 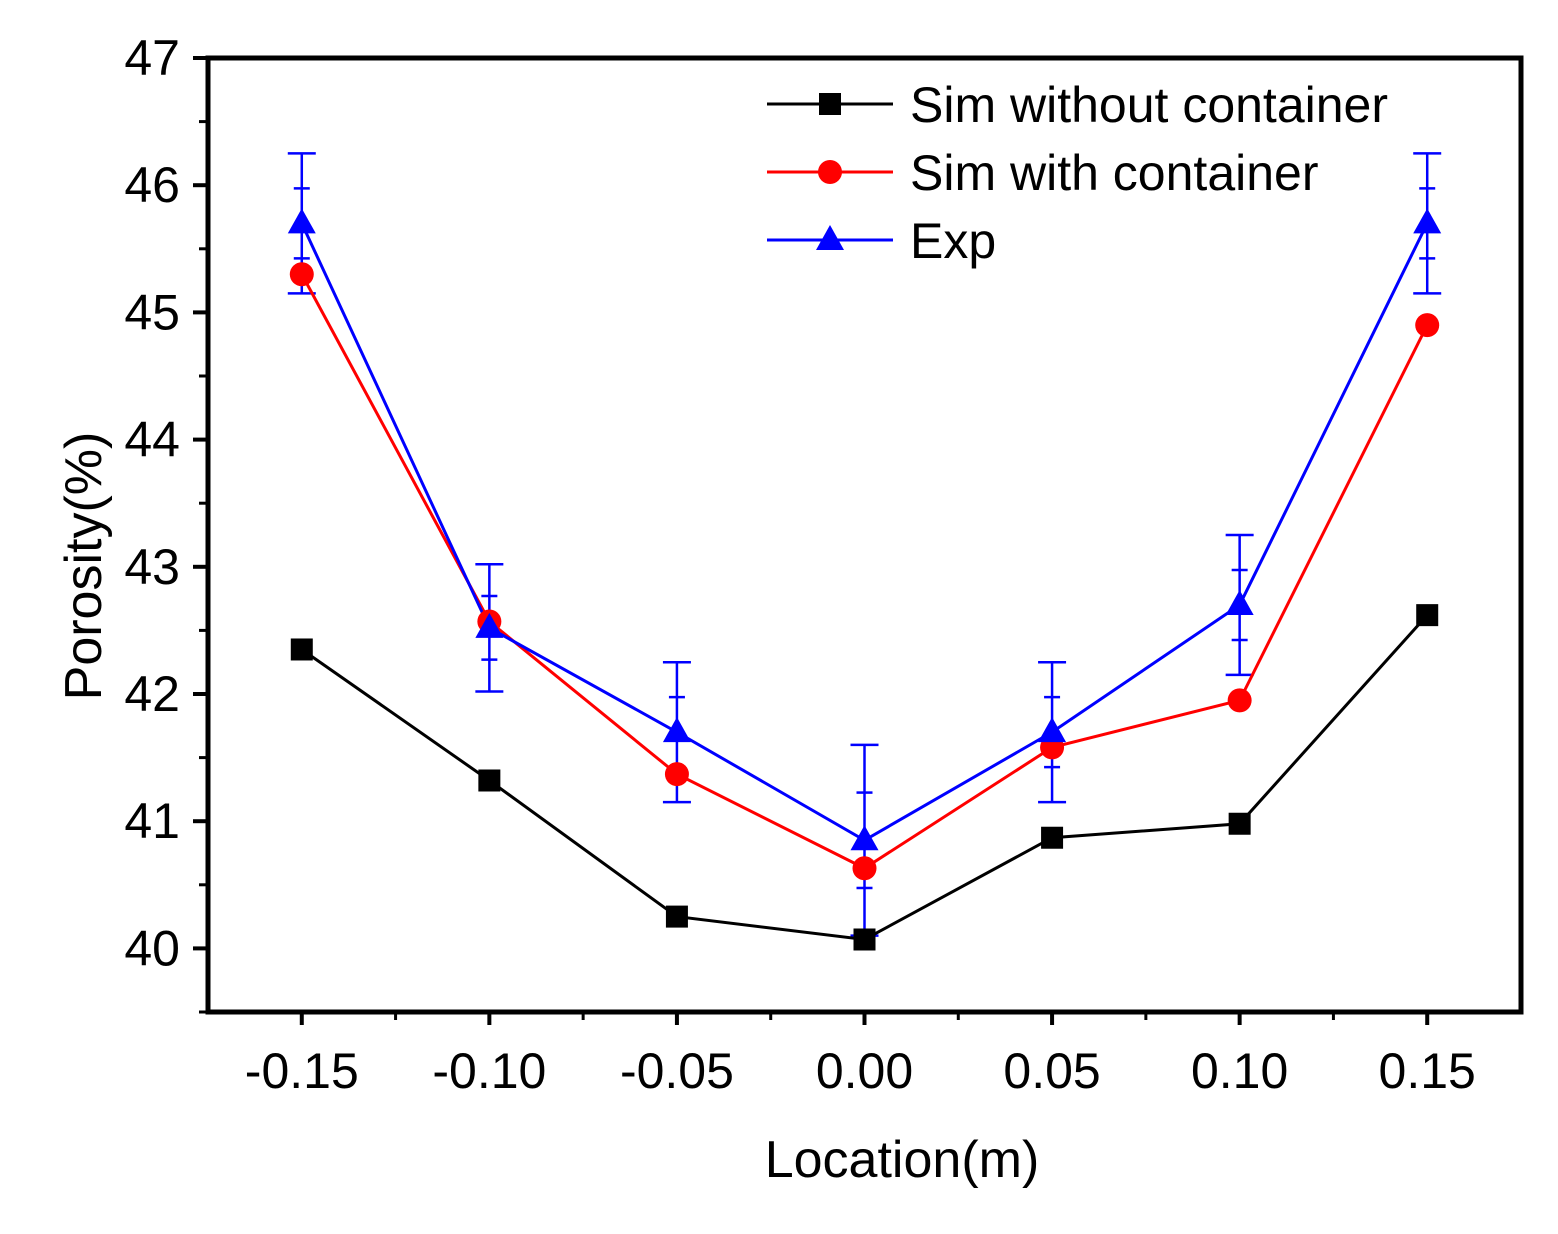 I want to click on x-axis-ticks: -0.15 -0.10 -0.05 0.00 0.05 0.10 0.15, so click(x=860, y=1055).